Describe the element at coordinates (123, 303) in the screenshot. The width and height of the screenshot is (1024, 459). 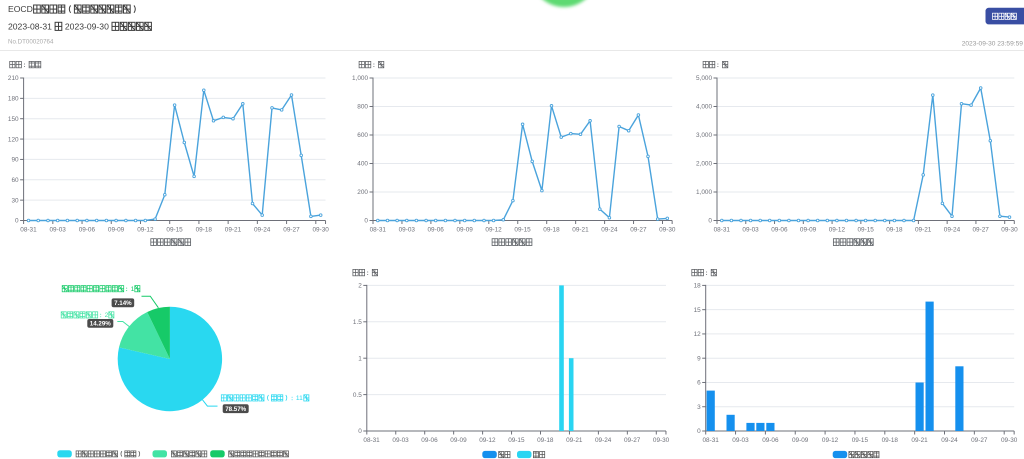
I see `svg-text: 7.14%` at that location.